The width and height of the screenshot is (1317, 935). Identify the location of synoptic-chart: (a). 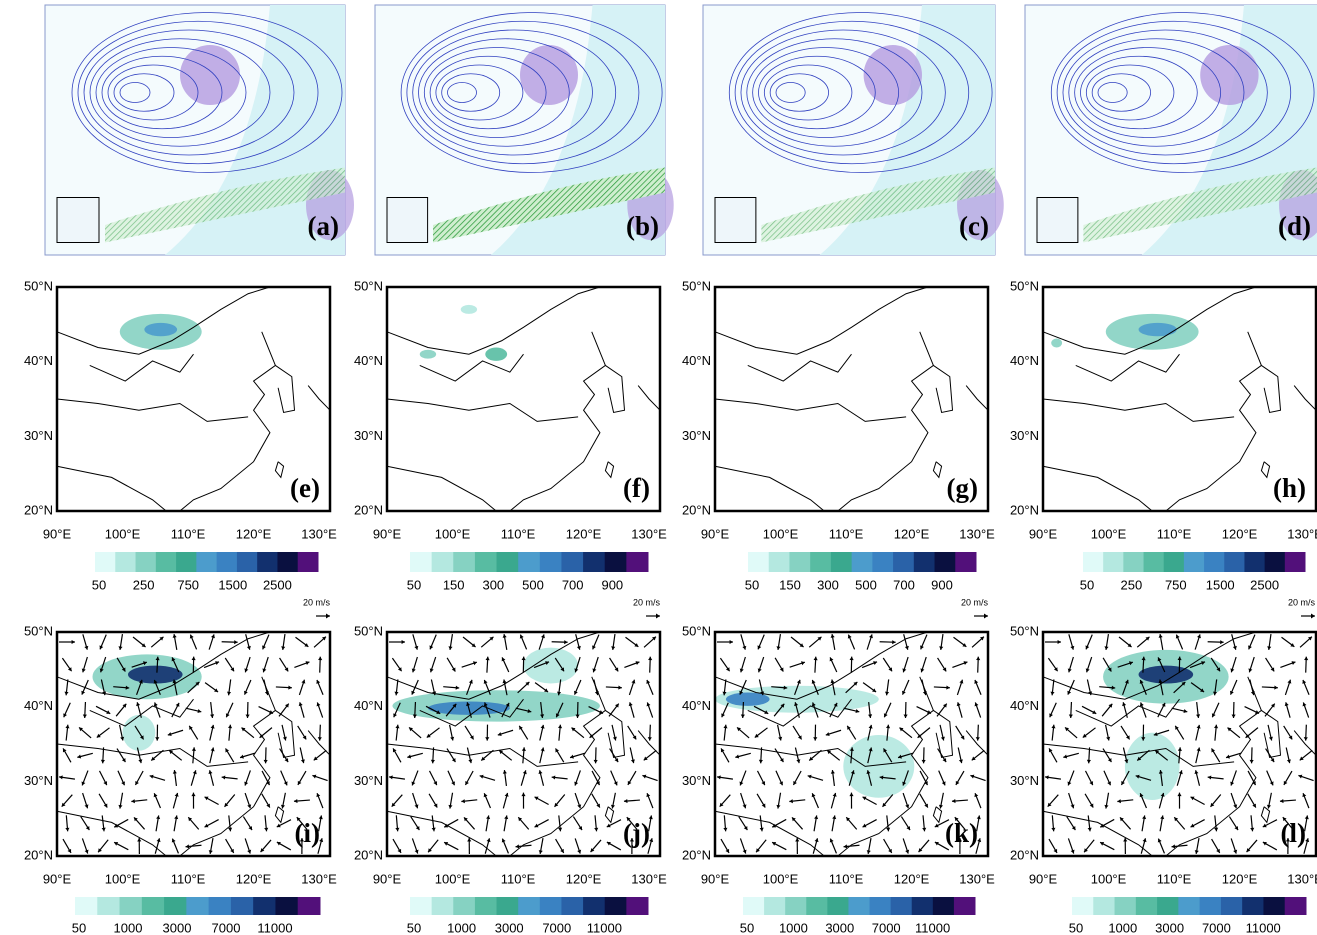
(199, 130).